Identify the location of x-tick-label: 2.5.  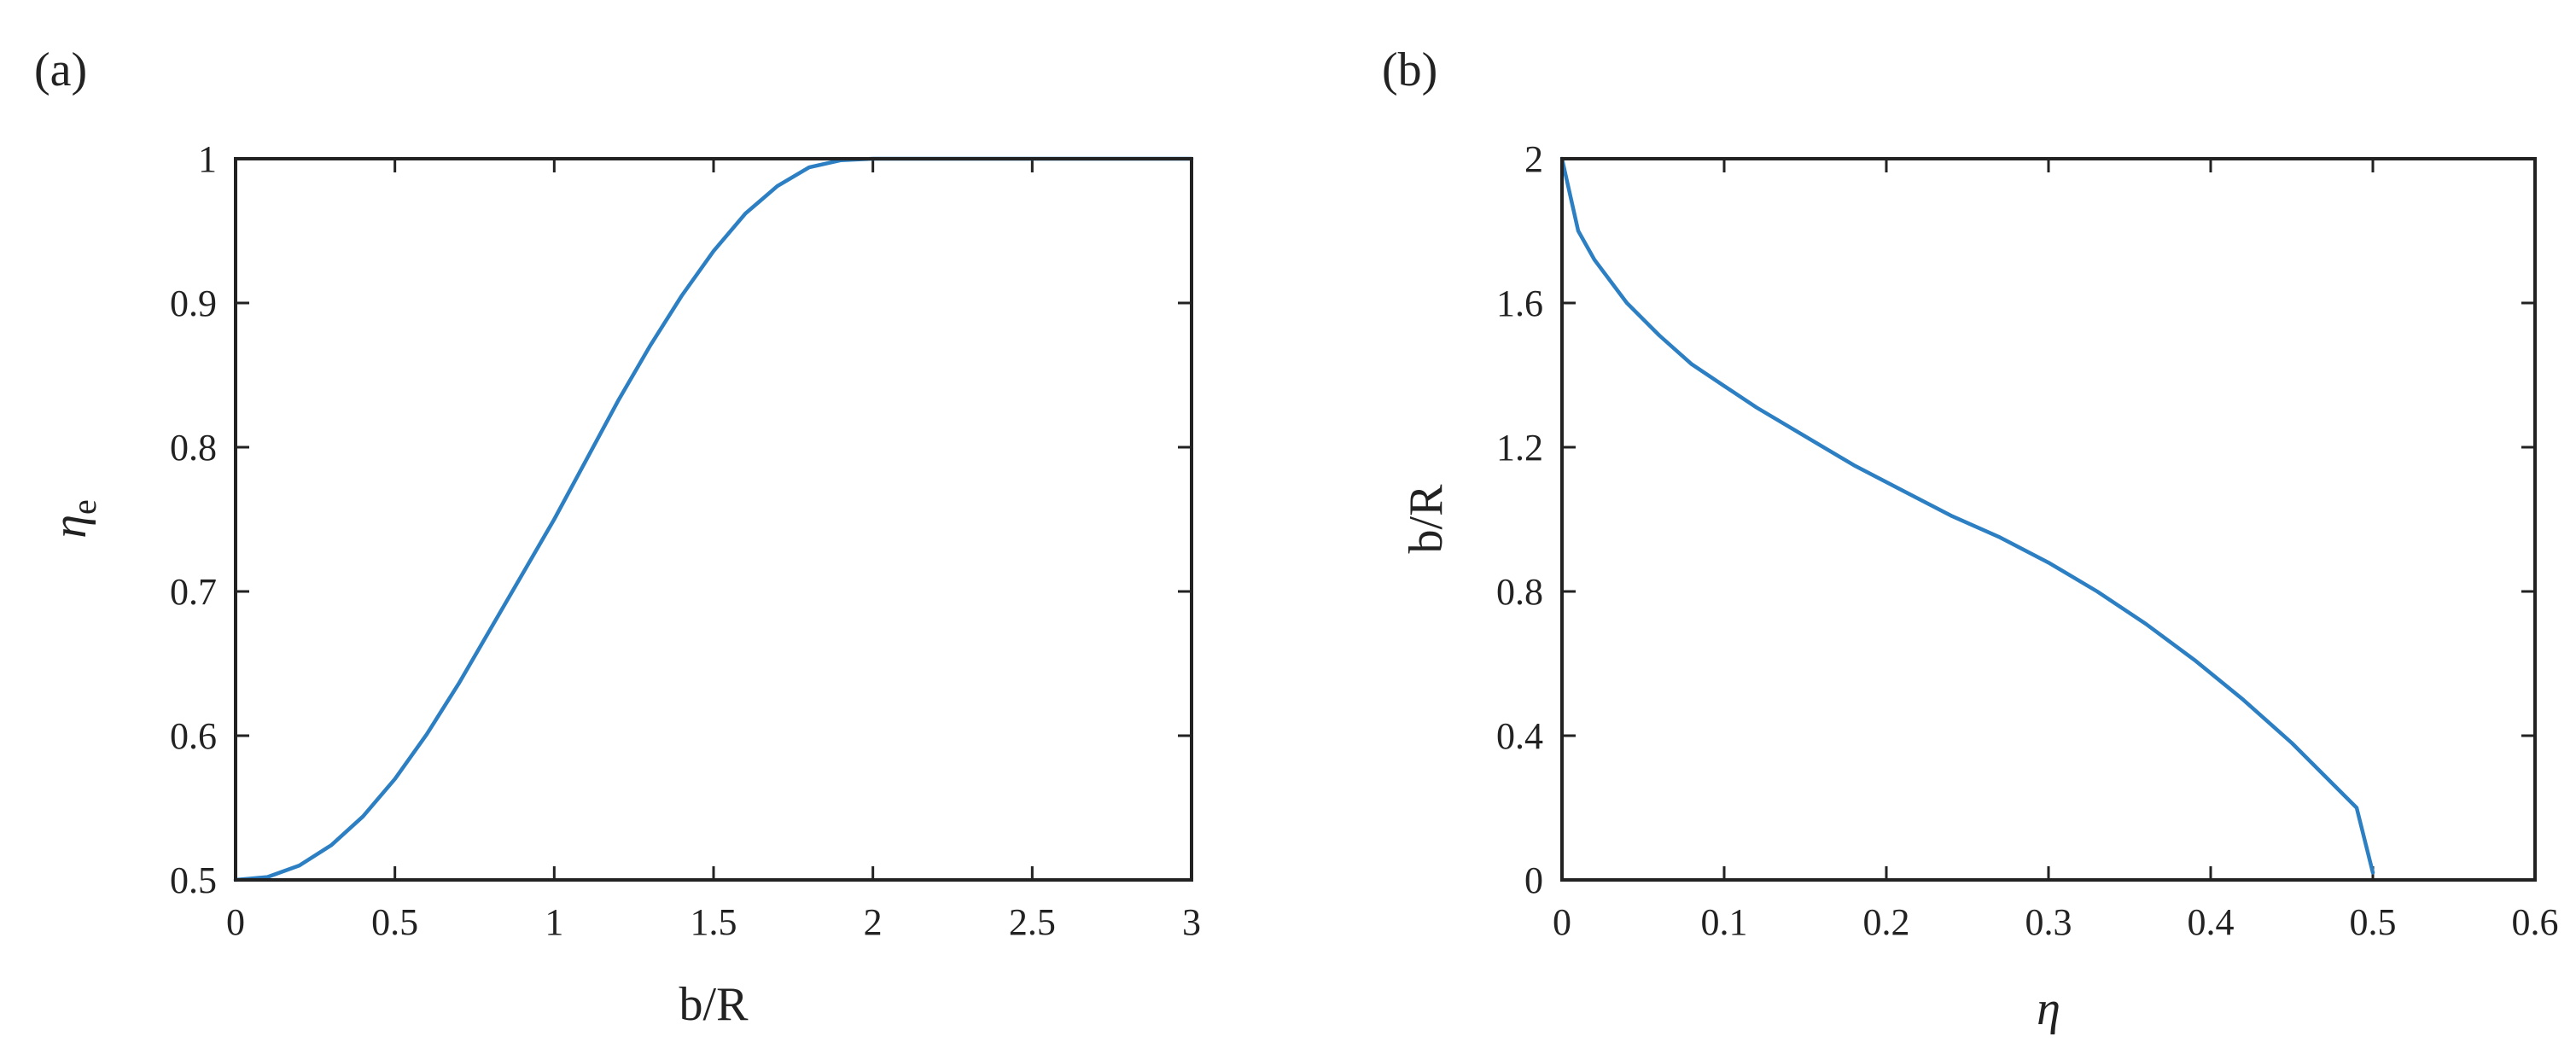
(1032, 922).